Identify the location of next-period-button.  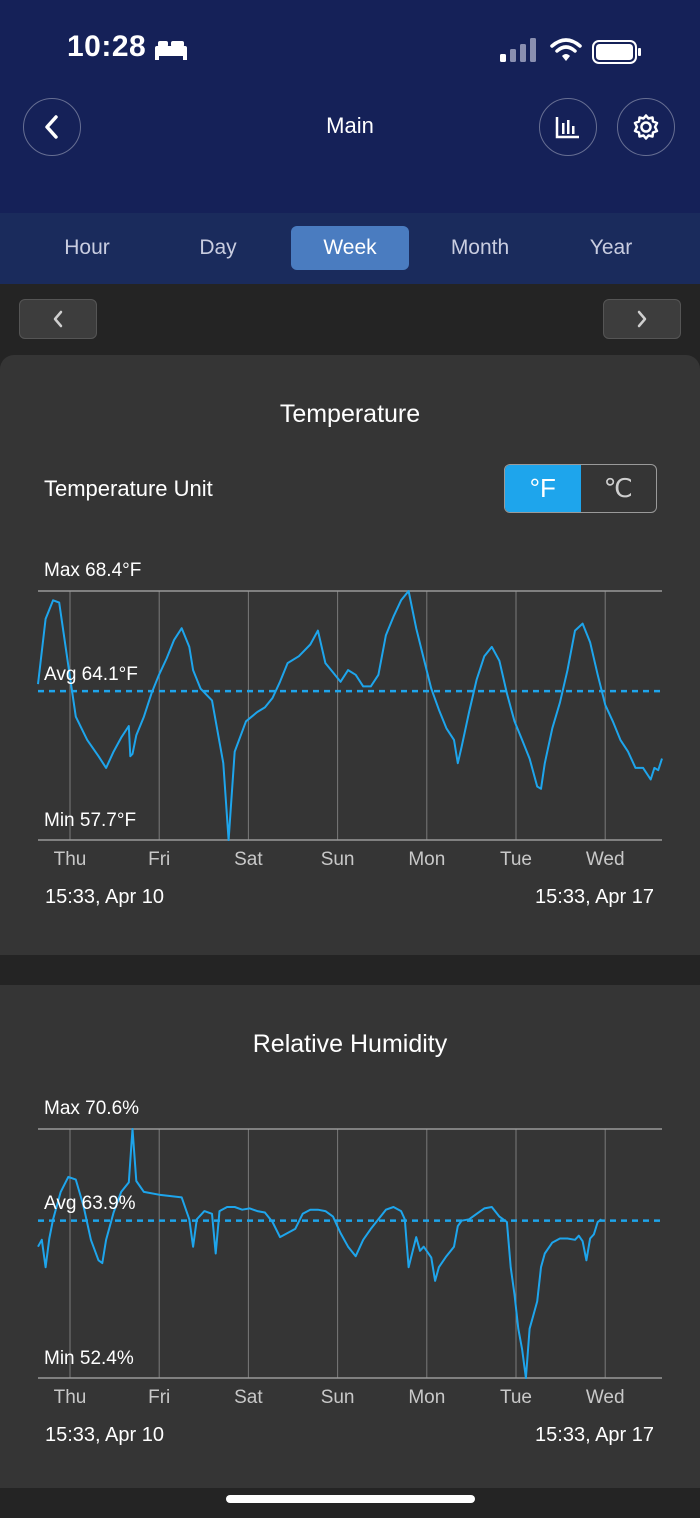
(642, 319).